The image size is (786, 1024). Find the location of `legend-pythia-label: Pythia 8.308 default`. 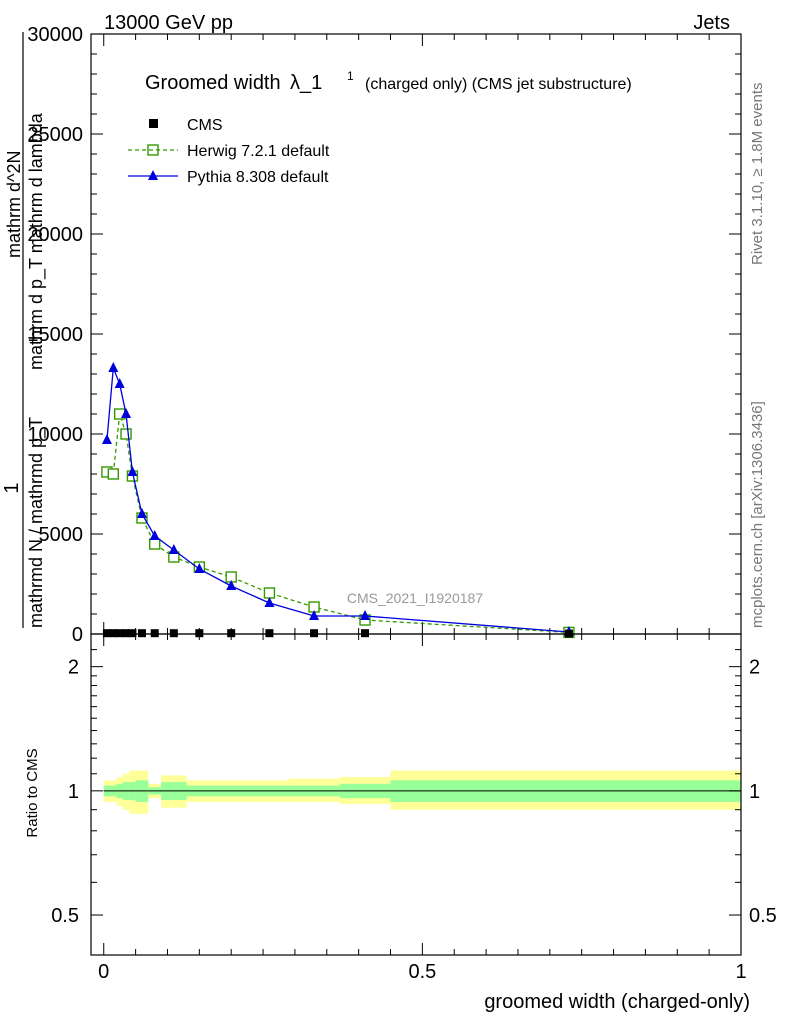

legend-pythia-label: Pythia 8.308 default is located at coordinates (258, 177).